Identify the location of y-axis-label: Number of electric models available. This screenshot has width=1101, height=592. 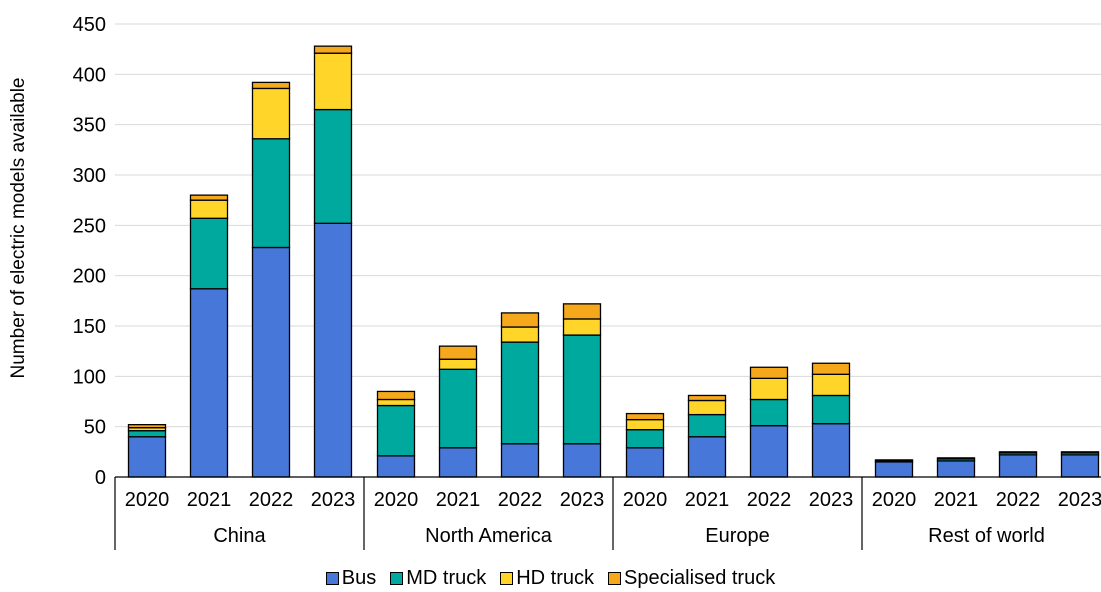
(18, 228).